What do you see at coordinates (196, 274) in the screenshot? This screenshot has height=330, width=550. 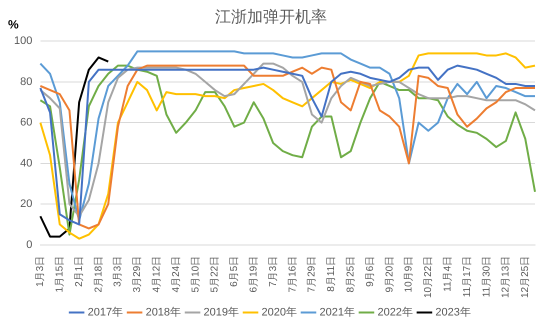 I see `x-tick-label: 5月10日` at bounding box center [196, 274].